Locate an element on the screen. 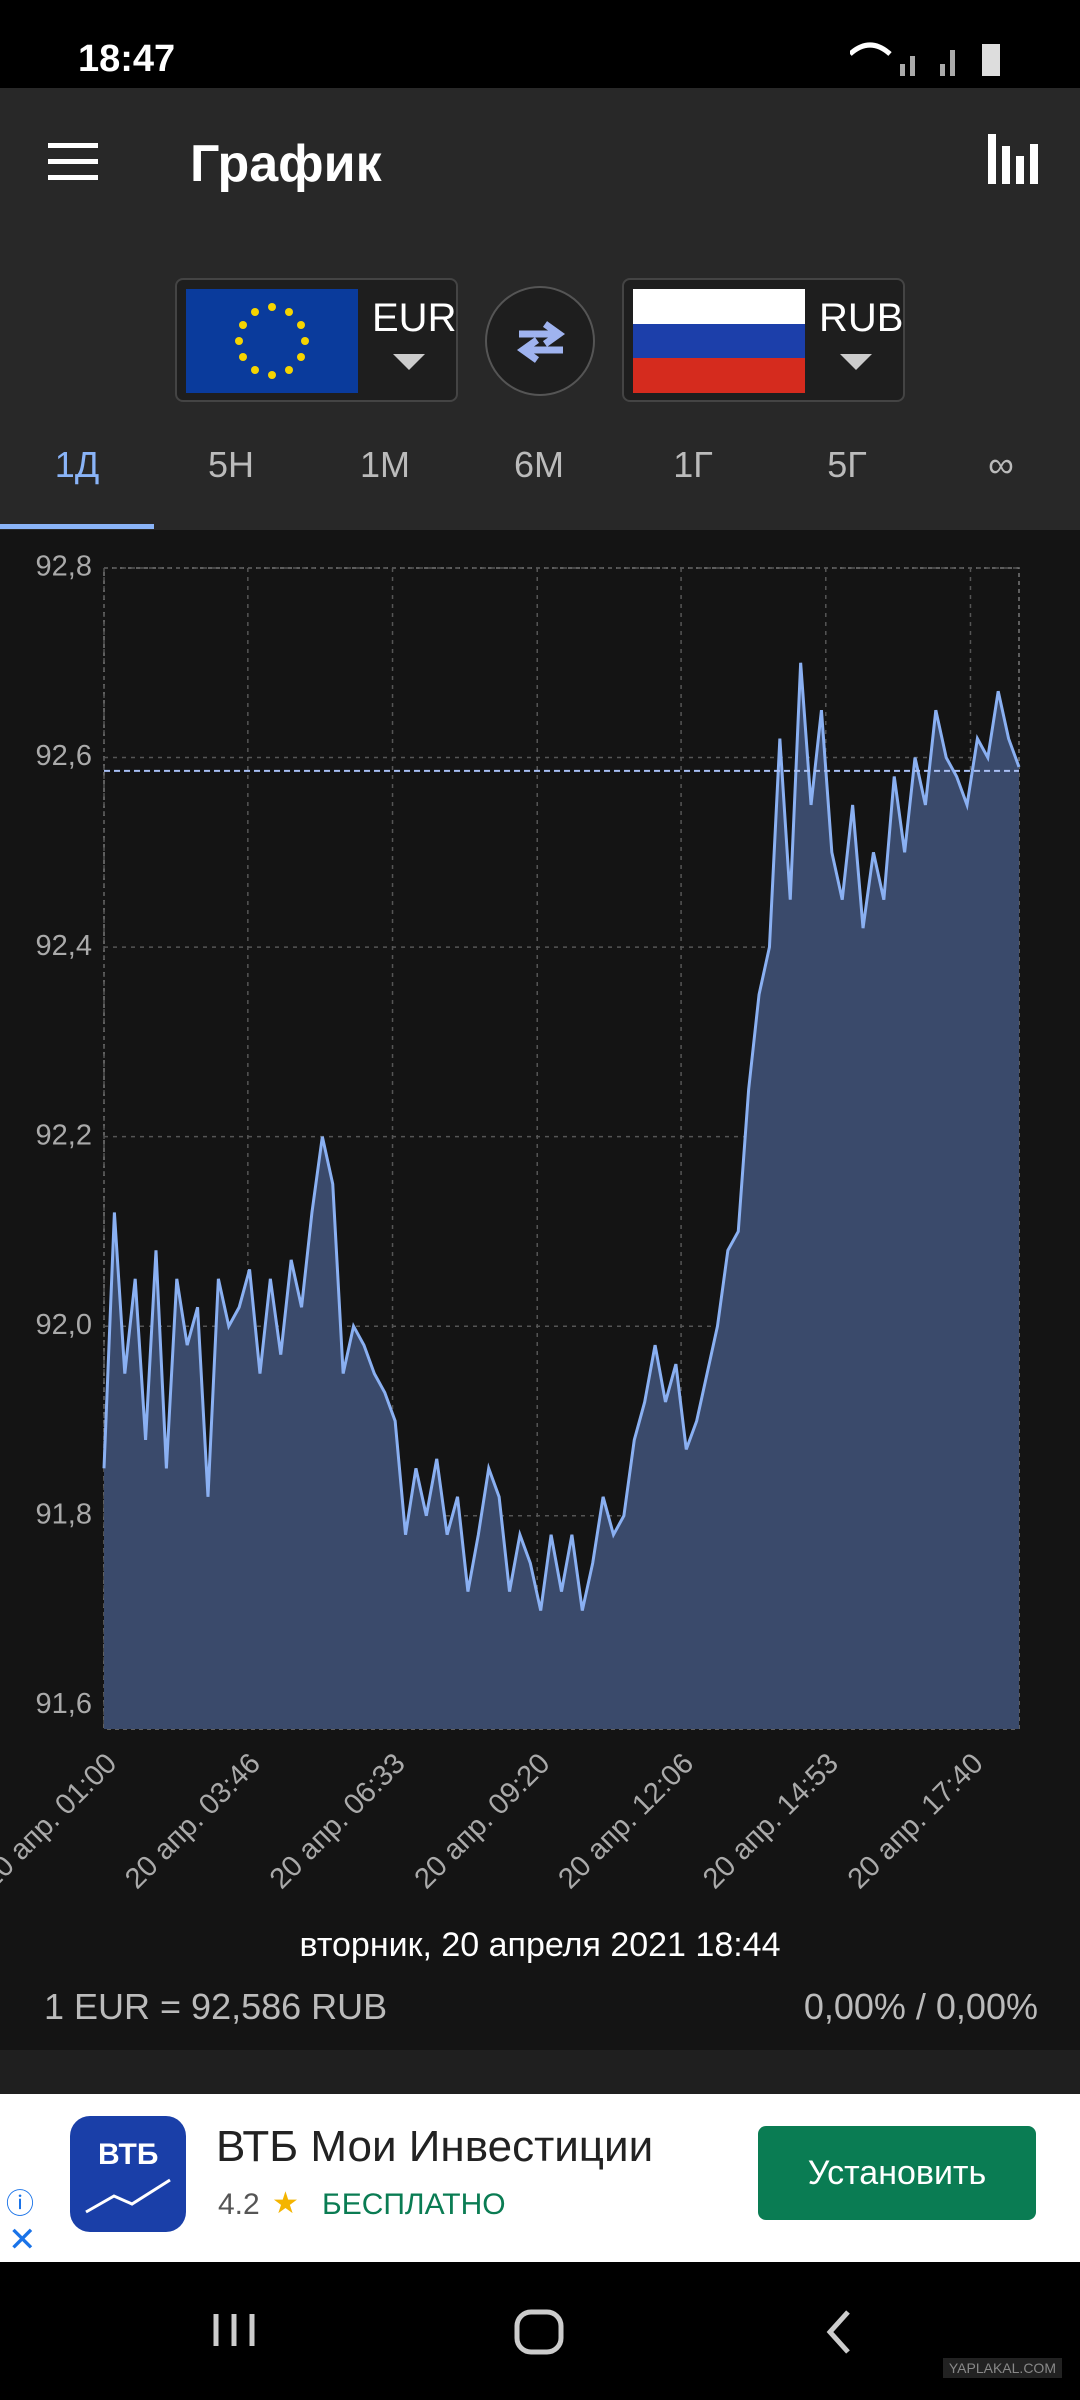 Image resolution: width=1080 pixels, height=2400 pixels. swap-button is located at coordinates (540, 341).